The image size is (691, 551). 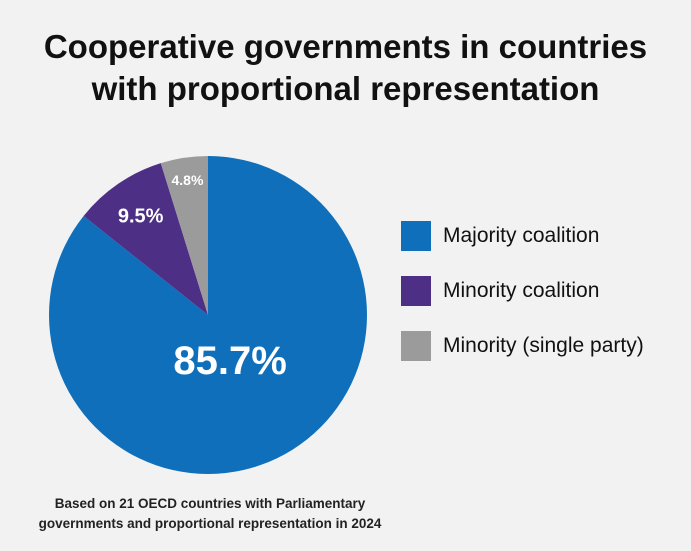 I want to click on legend-item-minority-single-party: Minority (single party), so click(x=522, y=346).